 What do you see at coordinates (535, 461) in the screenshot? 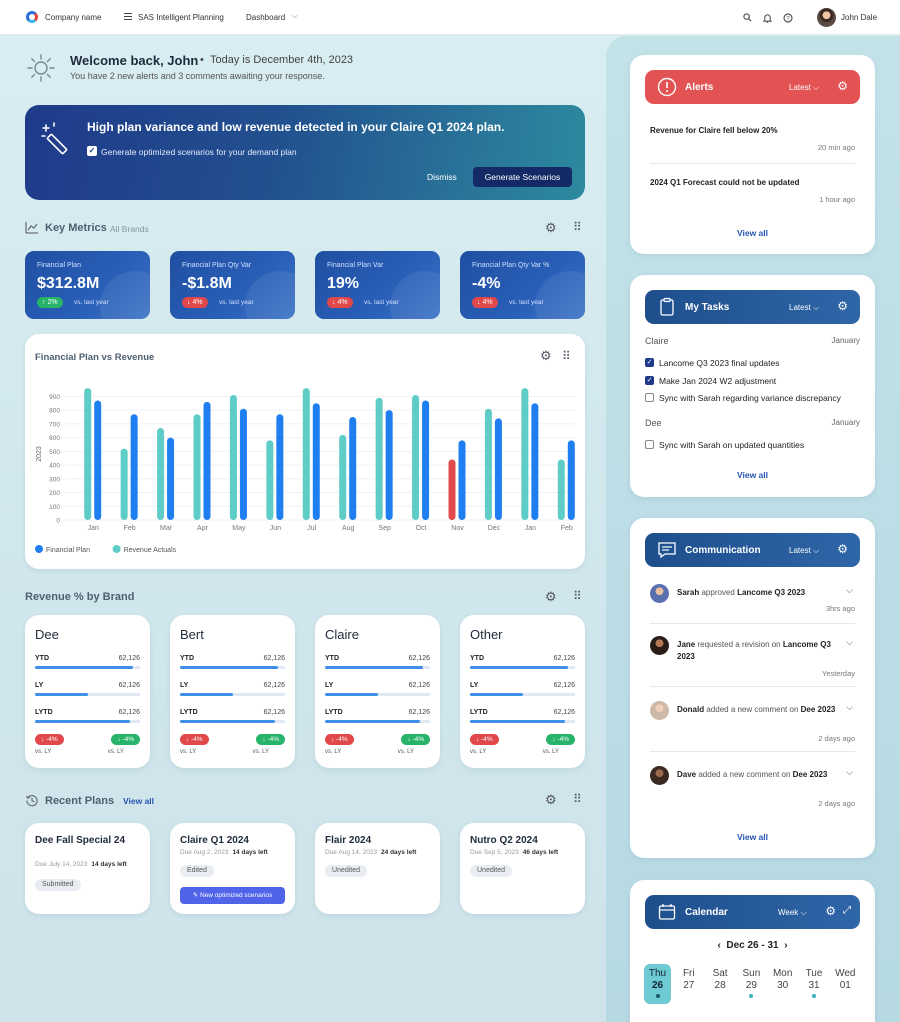
I see `bar-financial-plan-jan` at bounding box center [535, 461].